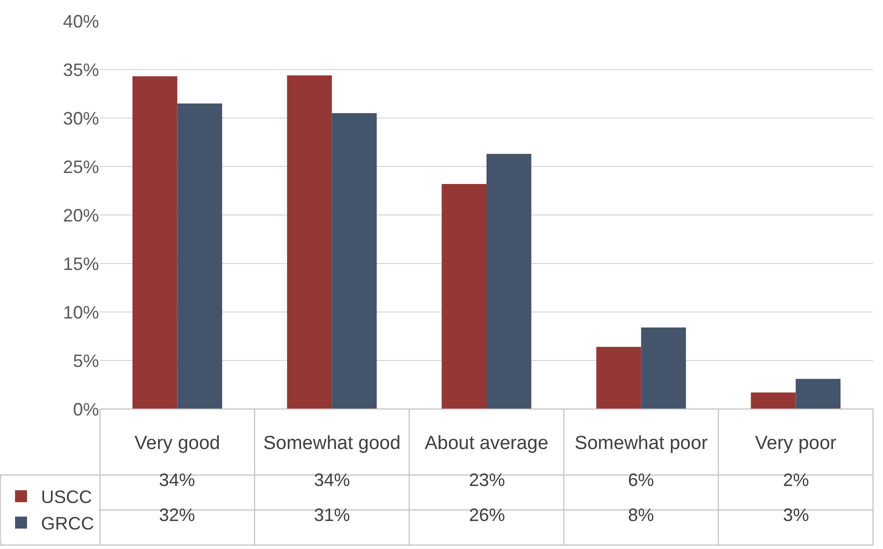 The height and width of the screenshot is (549, 883). Describe the element at coordinates (80, 312) in the screenshot. I see `y-tick-label: 10%` at that location.